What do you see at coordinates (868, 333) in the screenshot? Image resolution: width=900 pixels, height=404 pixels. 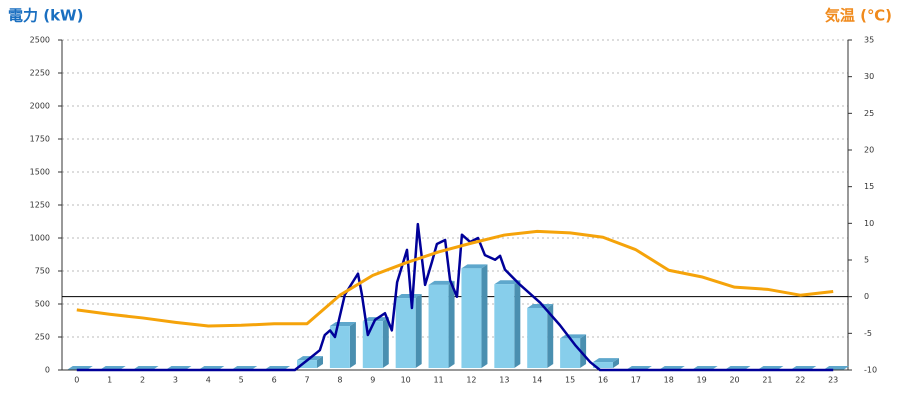 I see `y2-tick-label: -5` at bounding box center [868, 333].